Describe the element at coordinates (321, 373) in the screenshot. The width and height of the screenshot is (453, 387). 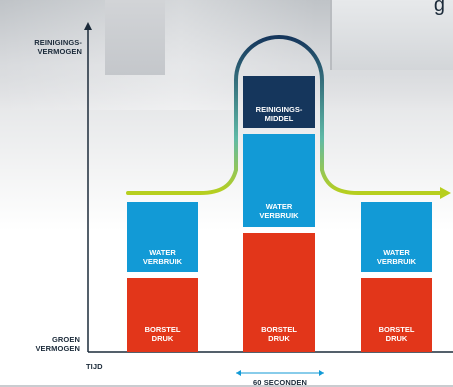
I see `duration-arrow-right` at that location.